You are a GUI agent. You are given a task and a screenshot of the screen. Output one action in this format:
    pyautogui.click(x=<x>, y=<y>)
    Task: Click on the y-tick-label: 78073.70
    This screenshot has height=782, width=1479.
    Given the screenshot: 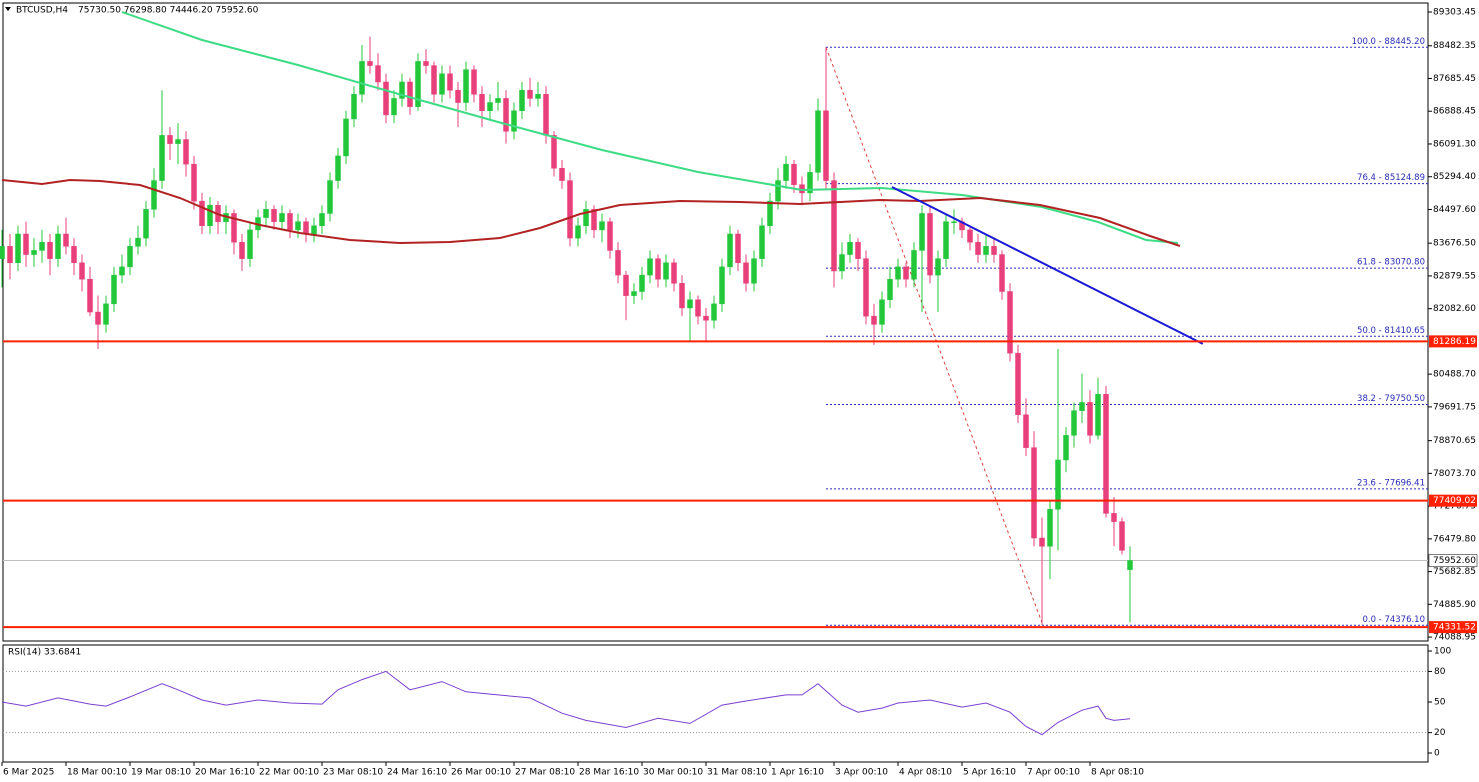 What is the action you would take?
    pyautogui.click(x=1454, y=474)
    